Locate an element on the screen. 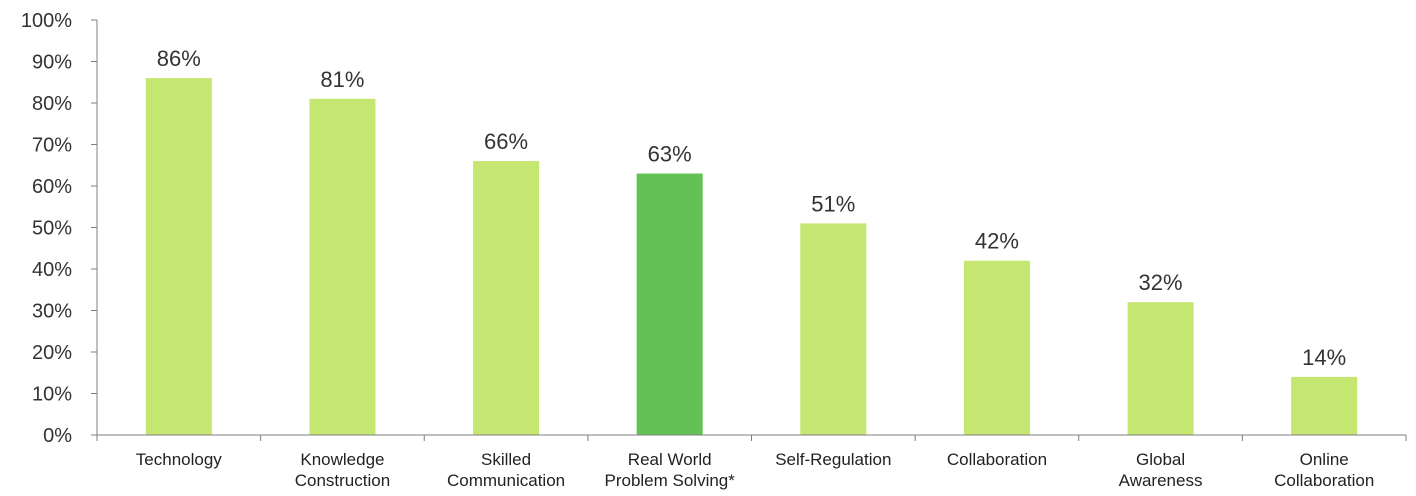  x-category-label-line: Technology is located at coordinates (179, 459).